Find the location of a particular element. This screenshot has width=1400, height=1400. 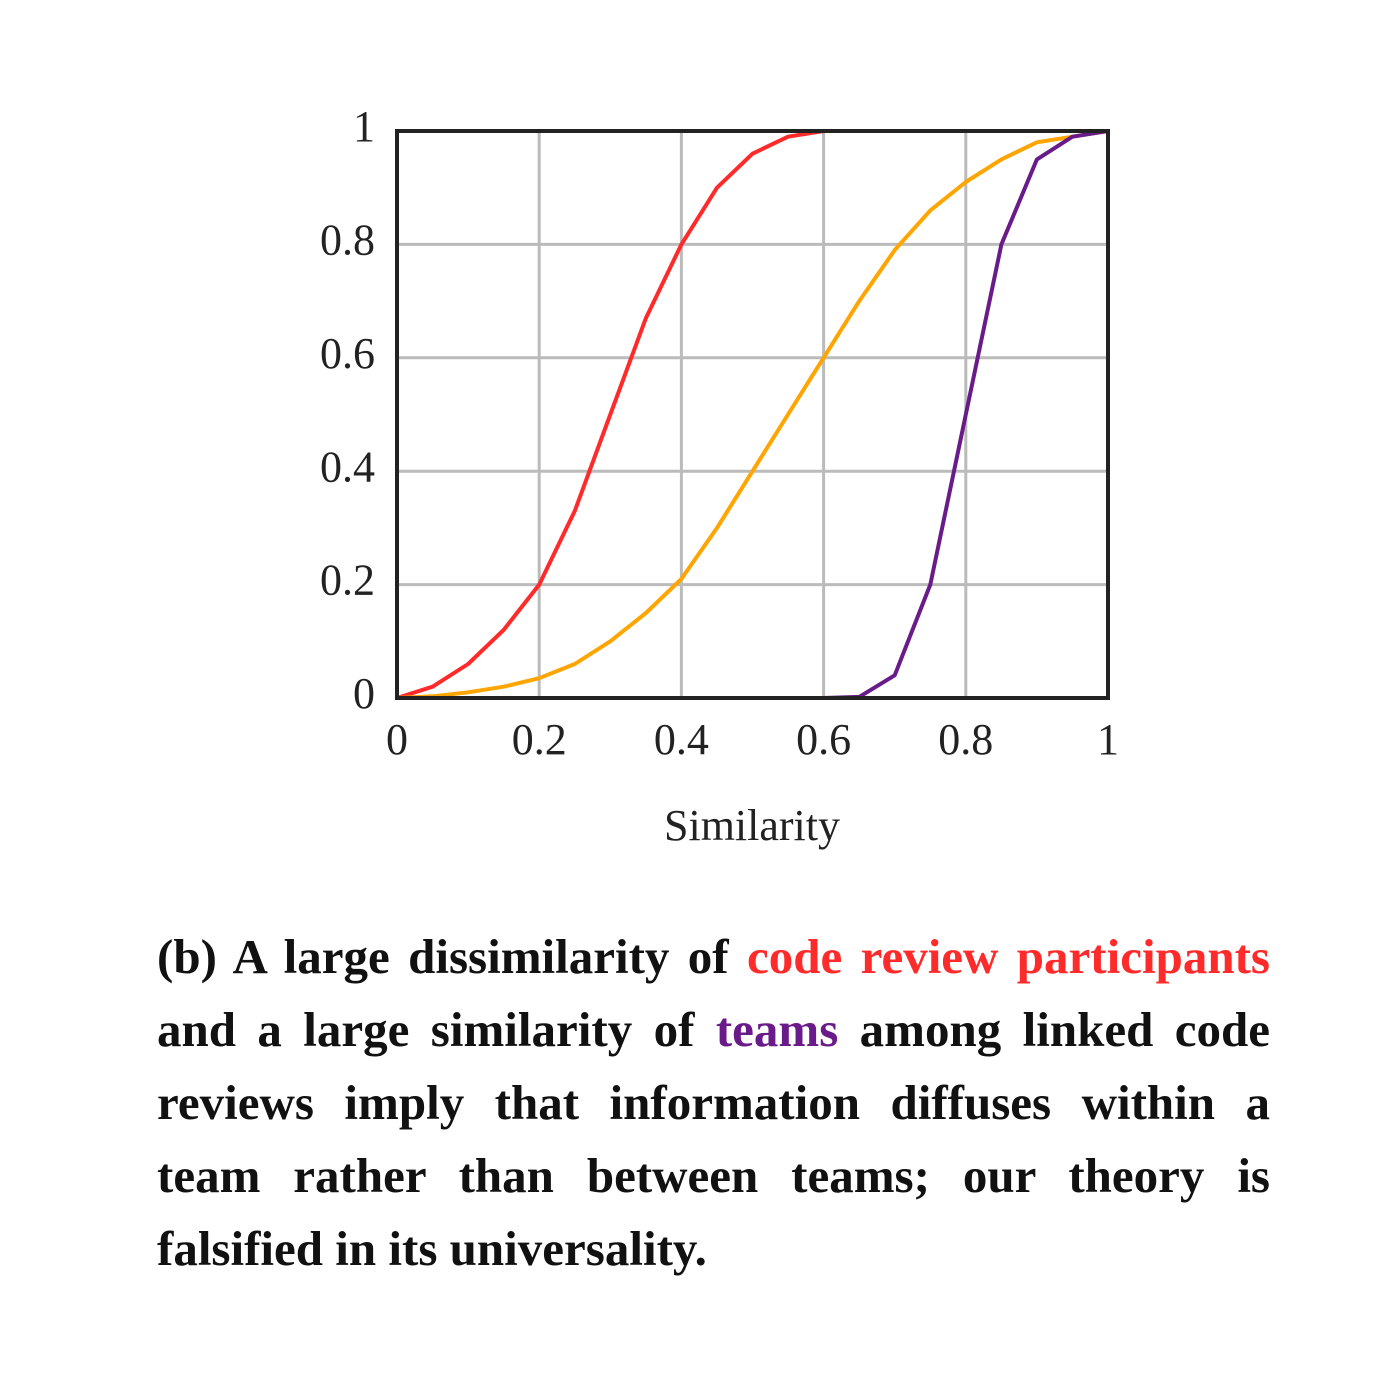

x-axis-label: Similarity is located at coordinates (752, 825).